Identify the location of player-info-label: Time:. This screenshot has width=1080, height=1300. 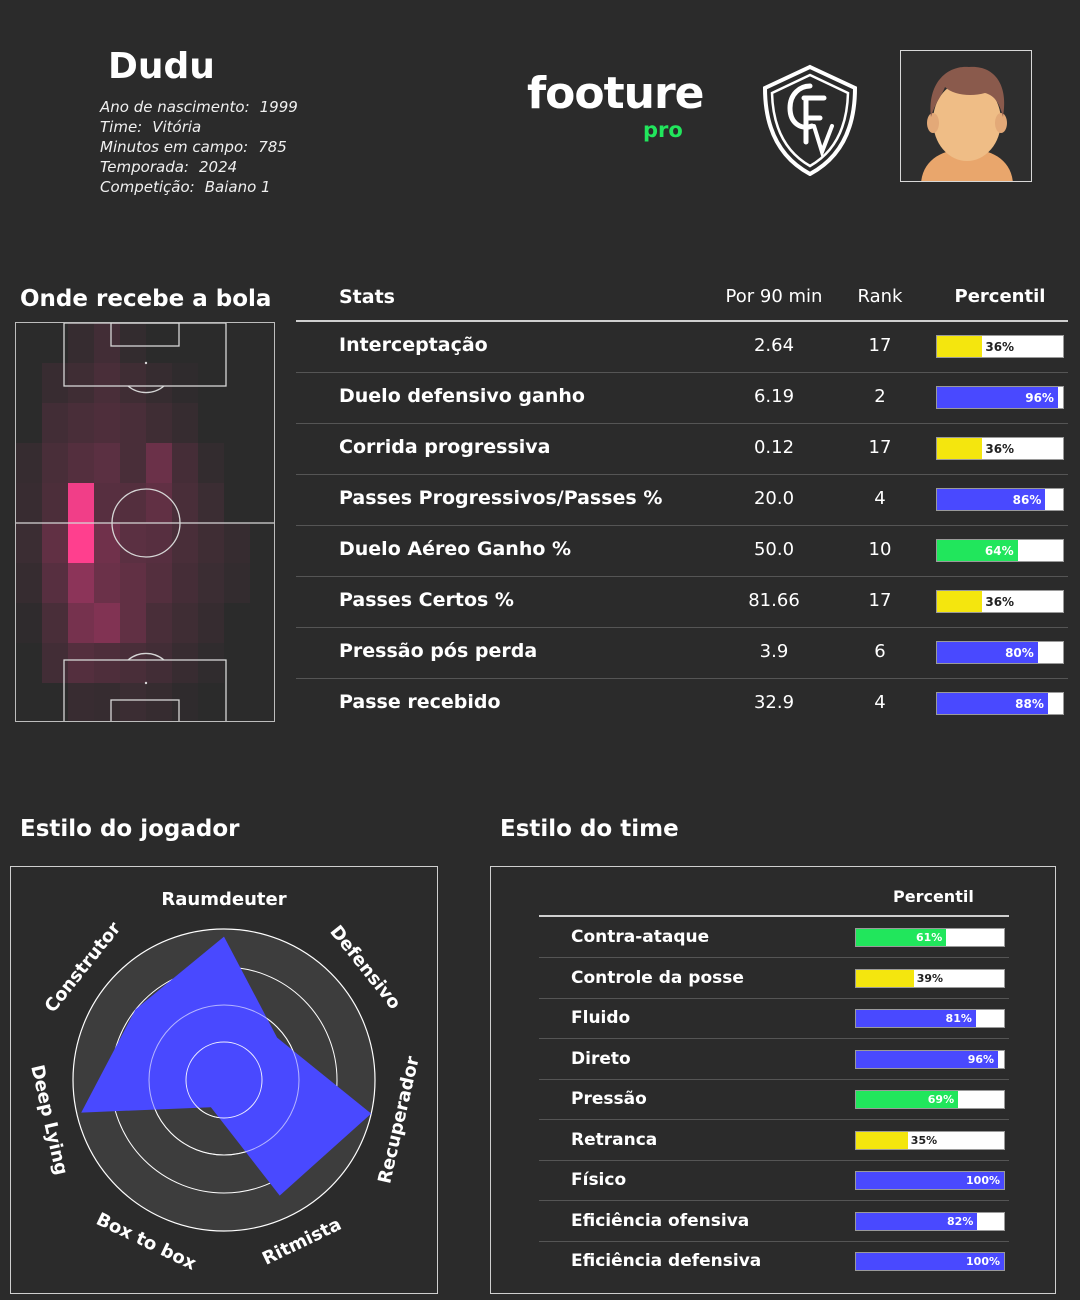
(121, 127).